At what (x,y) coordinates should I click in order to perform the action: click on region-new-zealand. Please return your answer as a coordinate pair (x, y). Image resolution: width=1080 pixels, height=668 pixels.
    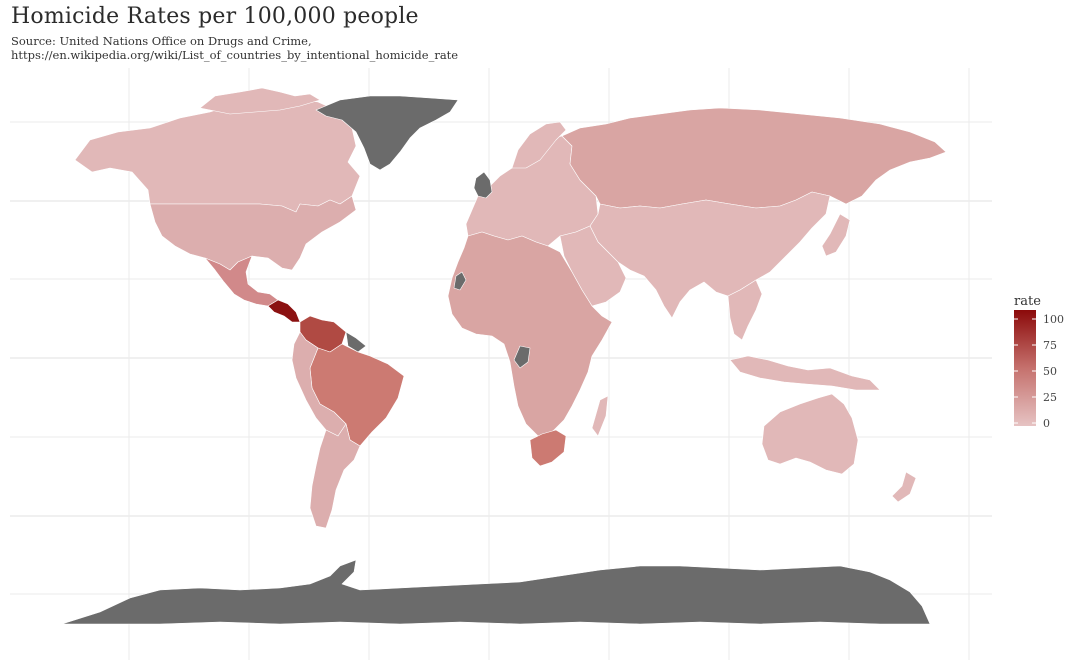
    Looking at the image, I should click on (904, 487).